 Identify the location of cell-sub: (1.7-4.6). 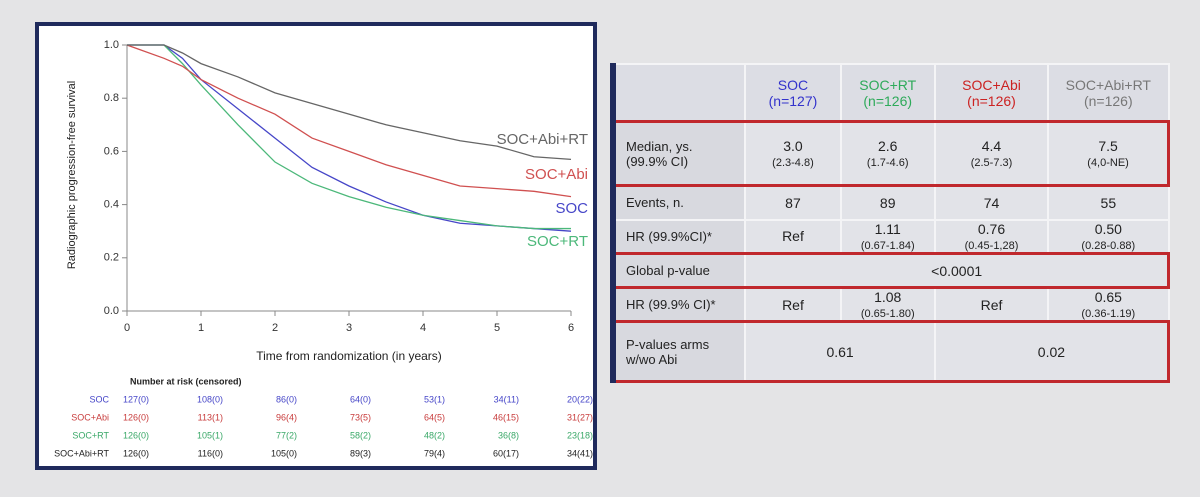
(887, 163).